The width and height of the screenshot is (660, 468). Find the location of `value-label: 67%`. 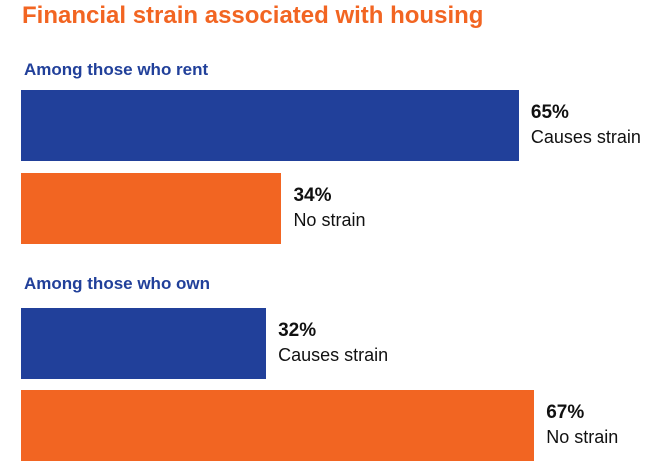

value-label: 67% is located at coordinates (565, 412).